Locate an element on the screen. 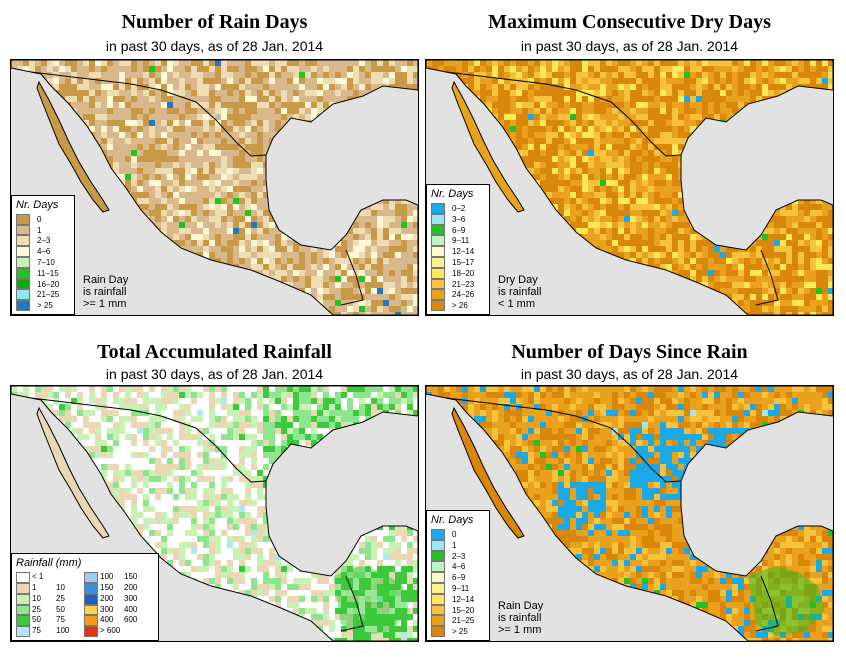 This screenshot has height=658, width=846. legend-label: 600 is located at coordinates (131, 620).